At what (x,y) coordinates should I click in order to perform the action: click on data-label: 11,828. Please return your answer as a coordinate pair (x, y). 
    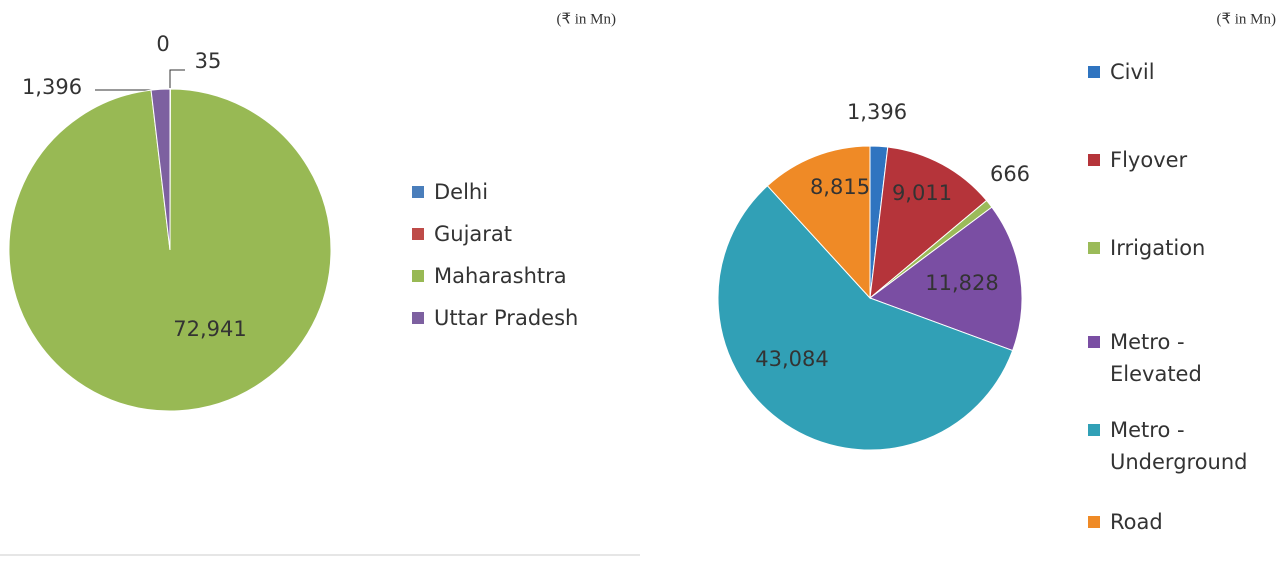
    Looking at the image, I should click on (961, 283).